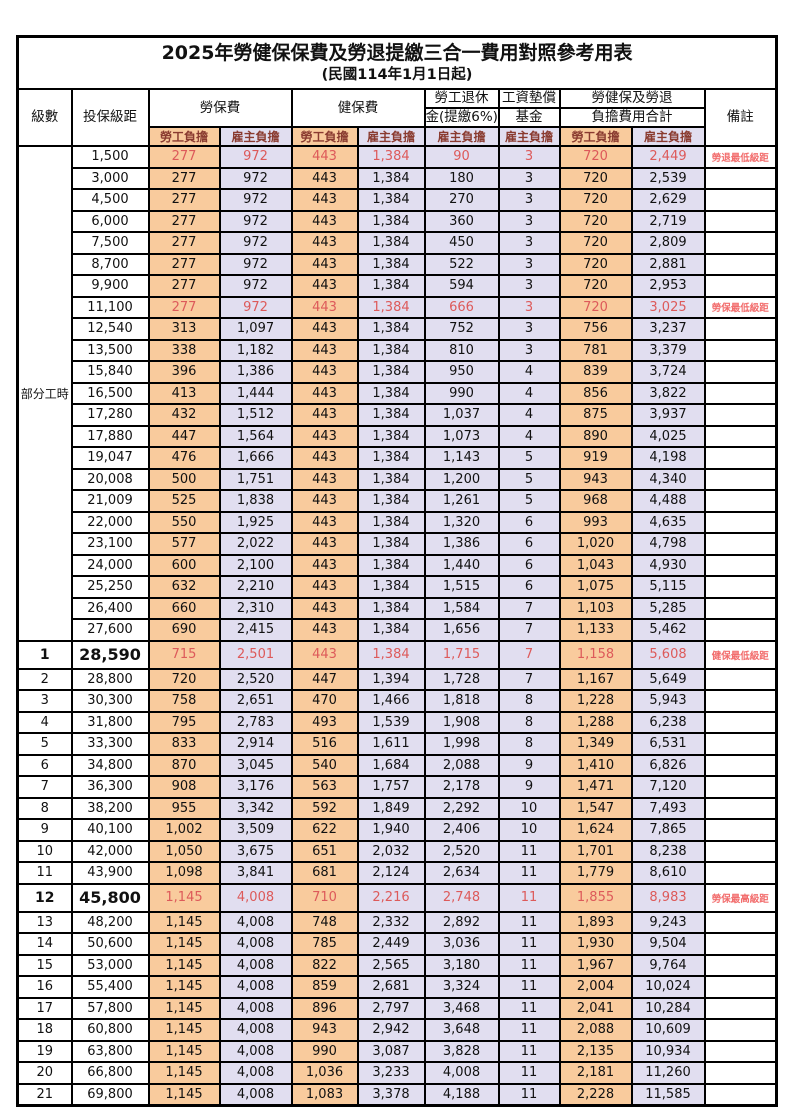  What do you see at coordinates (44, 1073) in the screenshot?
I see `cell-level: 20` at bounding box center [44, 1073].